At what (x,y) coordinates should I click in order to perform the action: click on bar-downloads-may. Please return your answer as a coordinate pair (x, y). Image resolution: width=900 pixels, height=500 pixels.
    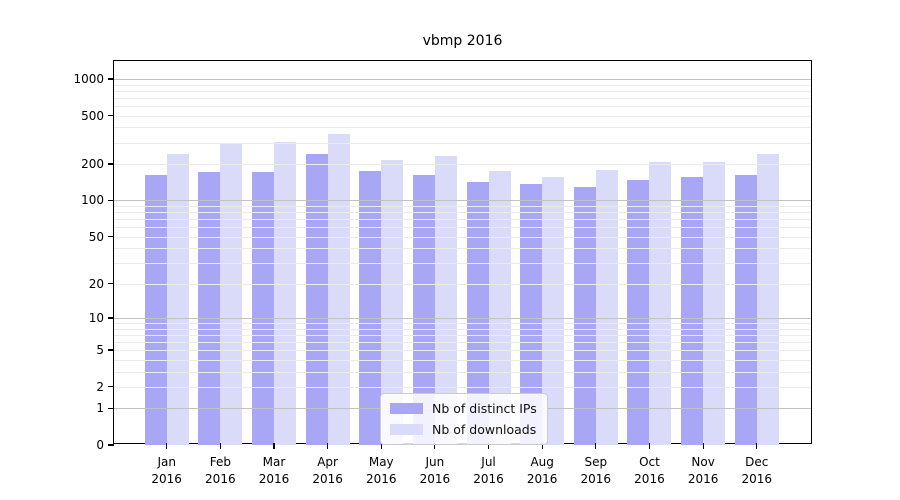
    Looking at the image, I should click on (392, 302).